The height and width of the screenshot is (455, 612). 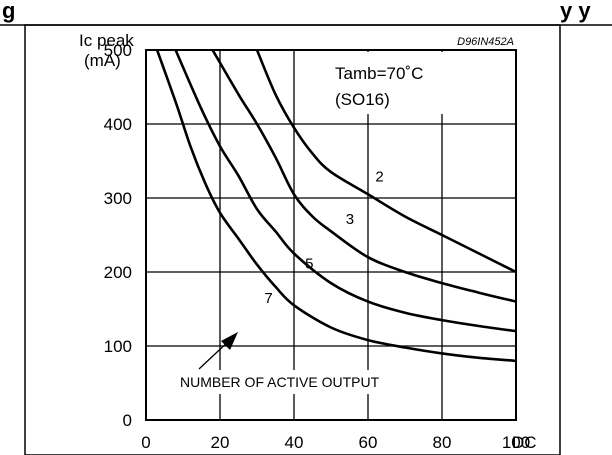 I want to click on x-axis-label: DC, so click(x=524, y=442).